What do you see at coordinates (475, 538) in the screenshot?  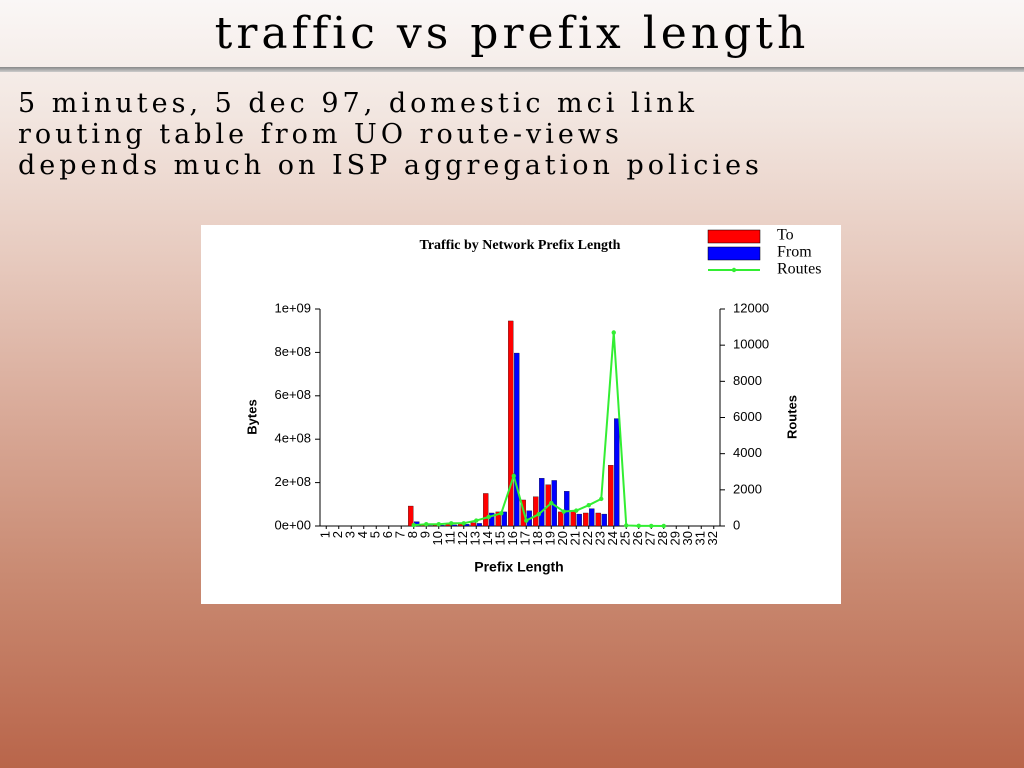 I see `x-tick-label: 13` at bounding box center [475, 538].